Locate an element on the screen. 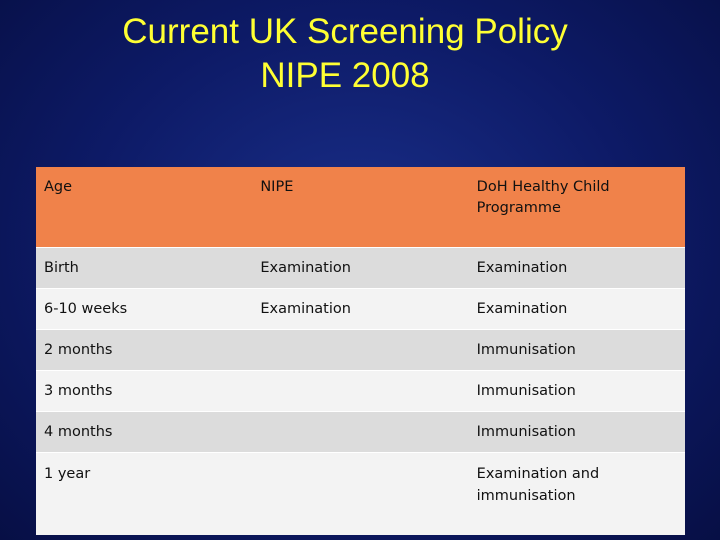  cell-age: 6-10 weeks is located at coordinates (144, 309).